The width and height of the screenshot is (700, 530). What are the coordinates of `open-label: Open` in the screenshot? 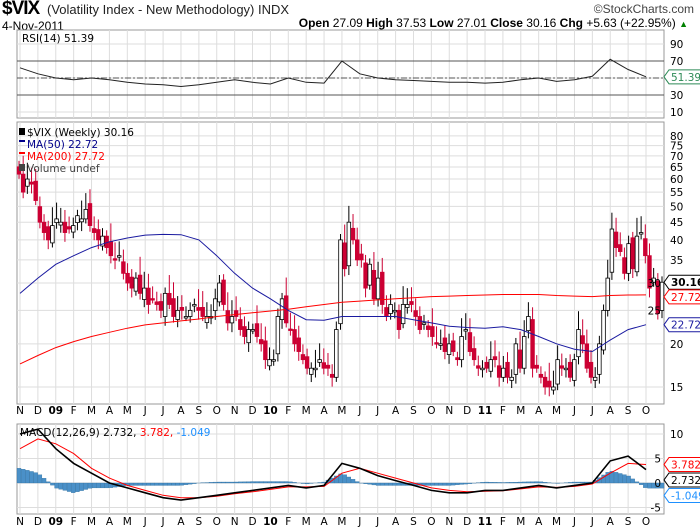 It's located at (314, 23).